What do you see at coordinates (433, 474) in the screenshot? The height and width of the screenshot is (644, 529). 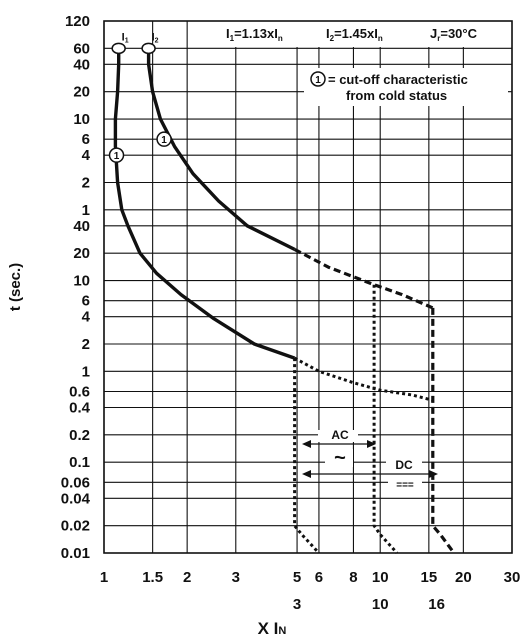 I see `dc-arrowhead-right` at bounding box center [433, 474].